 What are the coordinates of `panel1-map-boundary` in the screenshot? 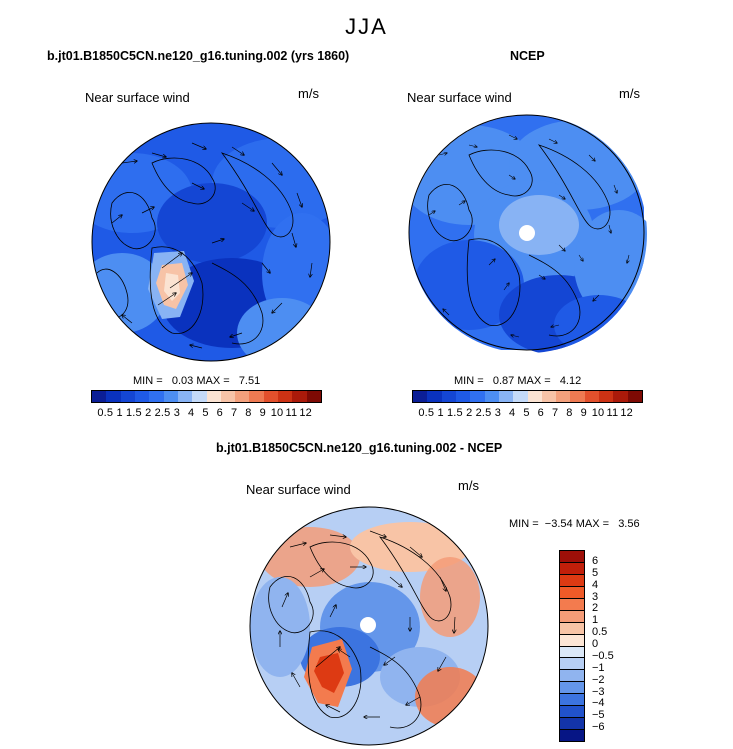 It's located at (211, 242).